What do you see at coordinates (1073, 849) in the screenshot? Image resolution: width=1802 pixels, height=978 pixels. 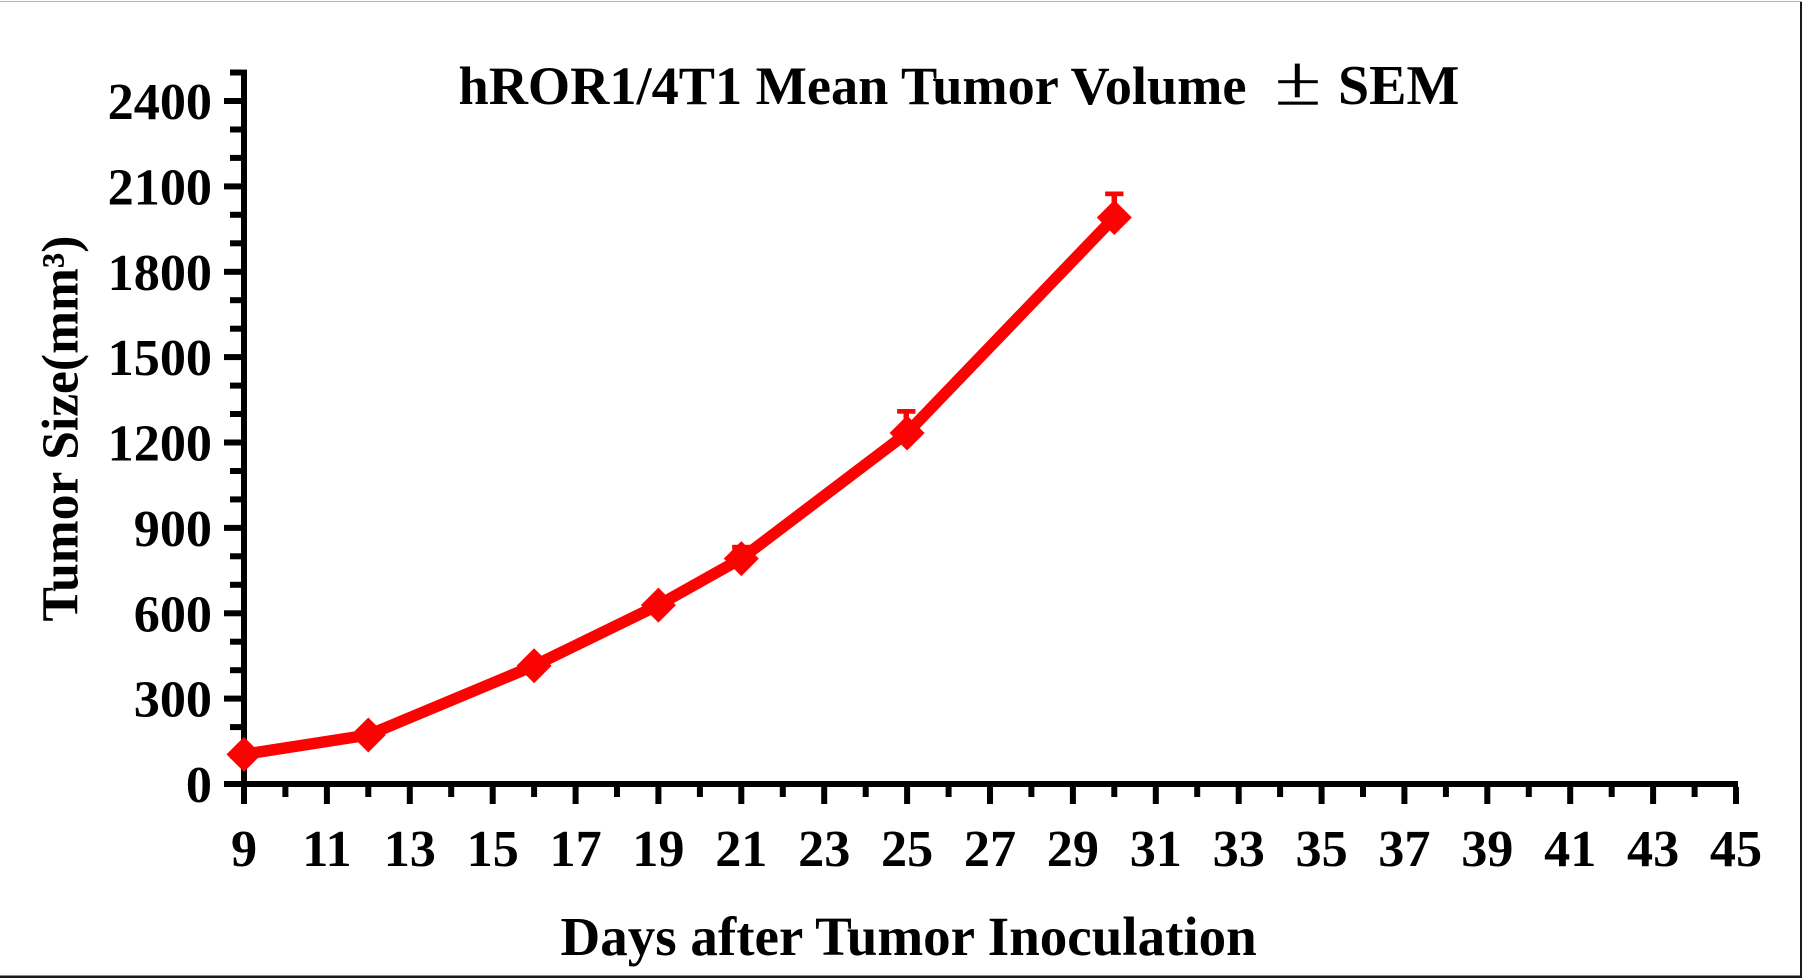 I see `svg-text: 29` at bounding box center [1073, 849].